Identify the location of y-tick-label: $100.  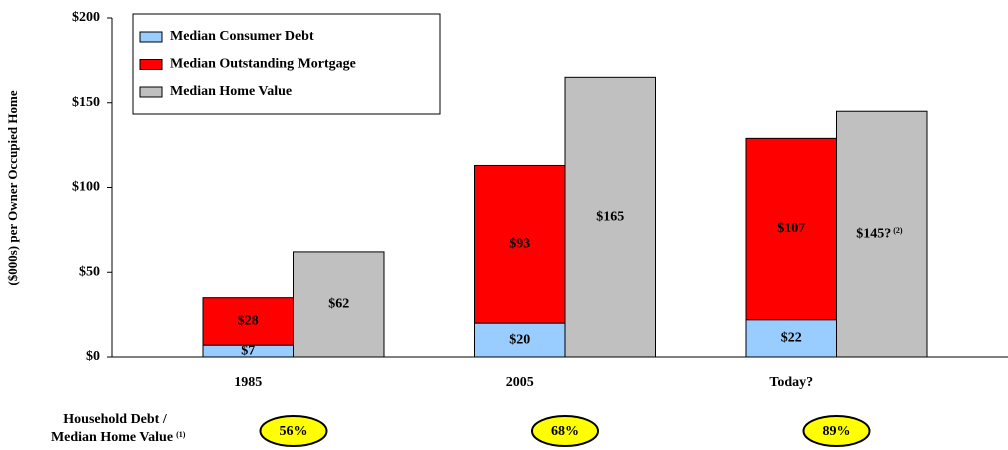
(86, 187).